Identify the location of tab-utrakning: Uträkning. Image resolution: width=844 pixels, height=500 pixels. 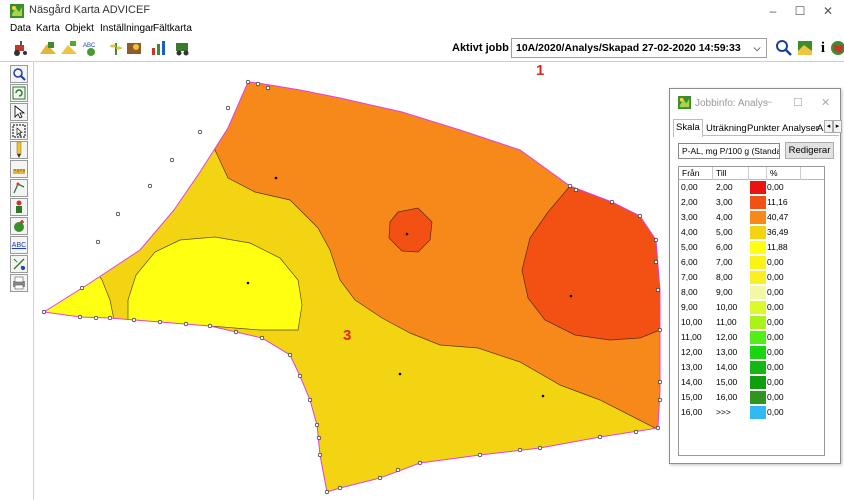
(726, 128).